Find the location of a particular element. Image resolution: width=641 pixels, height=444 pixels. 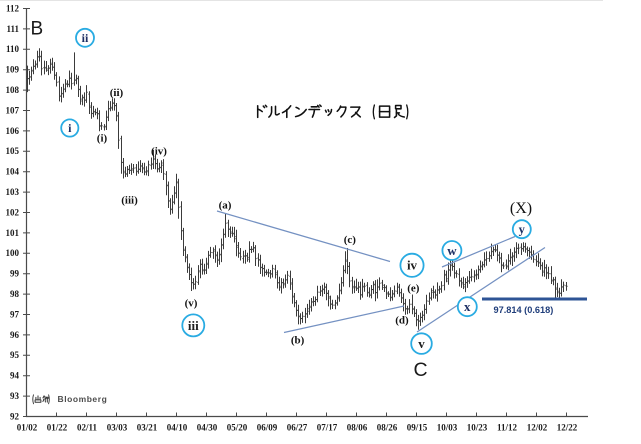

svg-text: 10/23 is located at coordinates (477, 428).